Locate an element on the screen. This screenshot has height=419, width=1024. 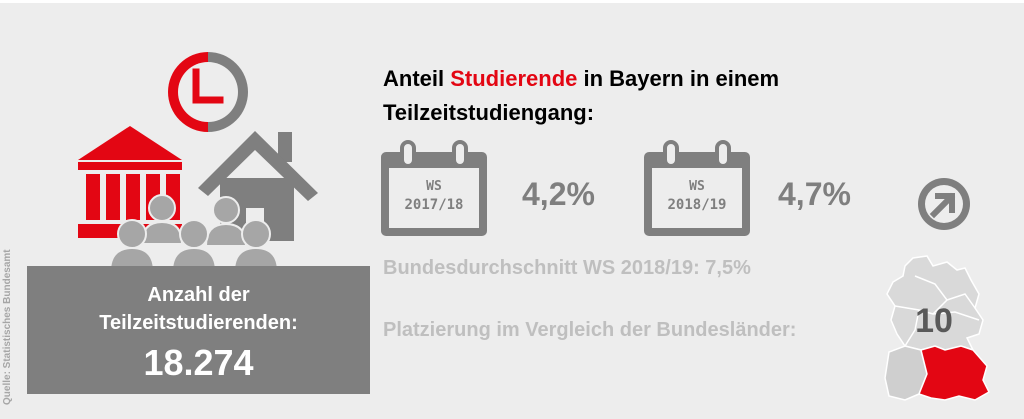
calendar-semester-1: WS 2017/18 is located at coordinates (434, 190).